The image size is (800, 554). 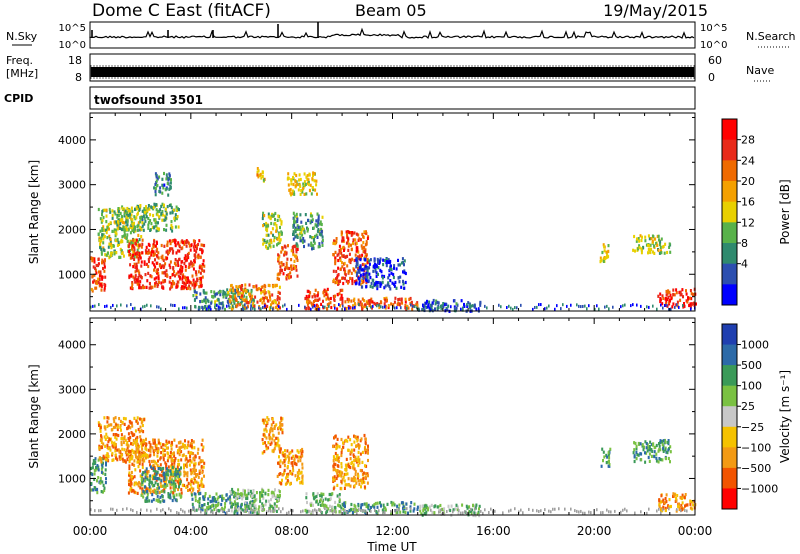 I want to click on colorbar-segment, so click(x=729, y=295).